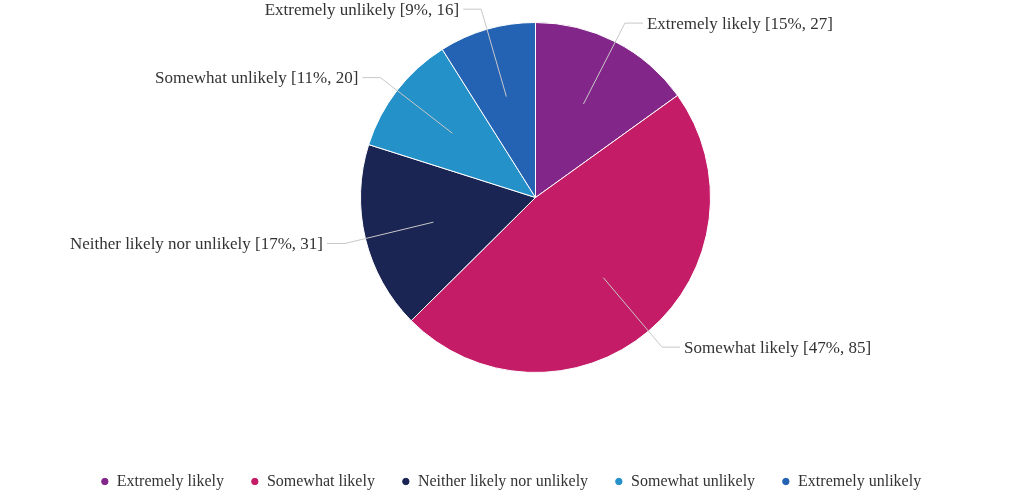 Image resolution: width=1017 pixels, height=493 pixels. Describe the element at coordinates (362, 9) in the screenshot. I see `category-label: Extremely unlikely [9%, 16]` at that location.